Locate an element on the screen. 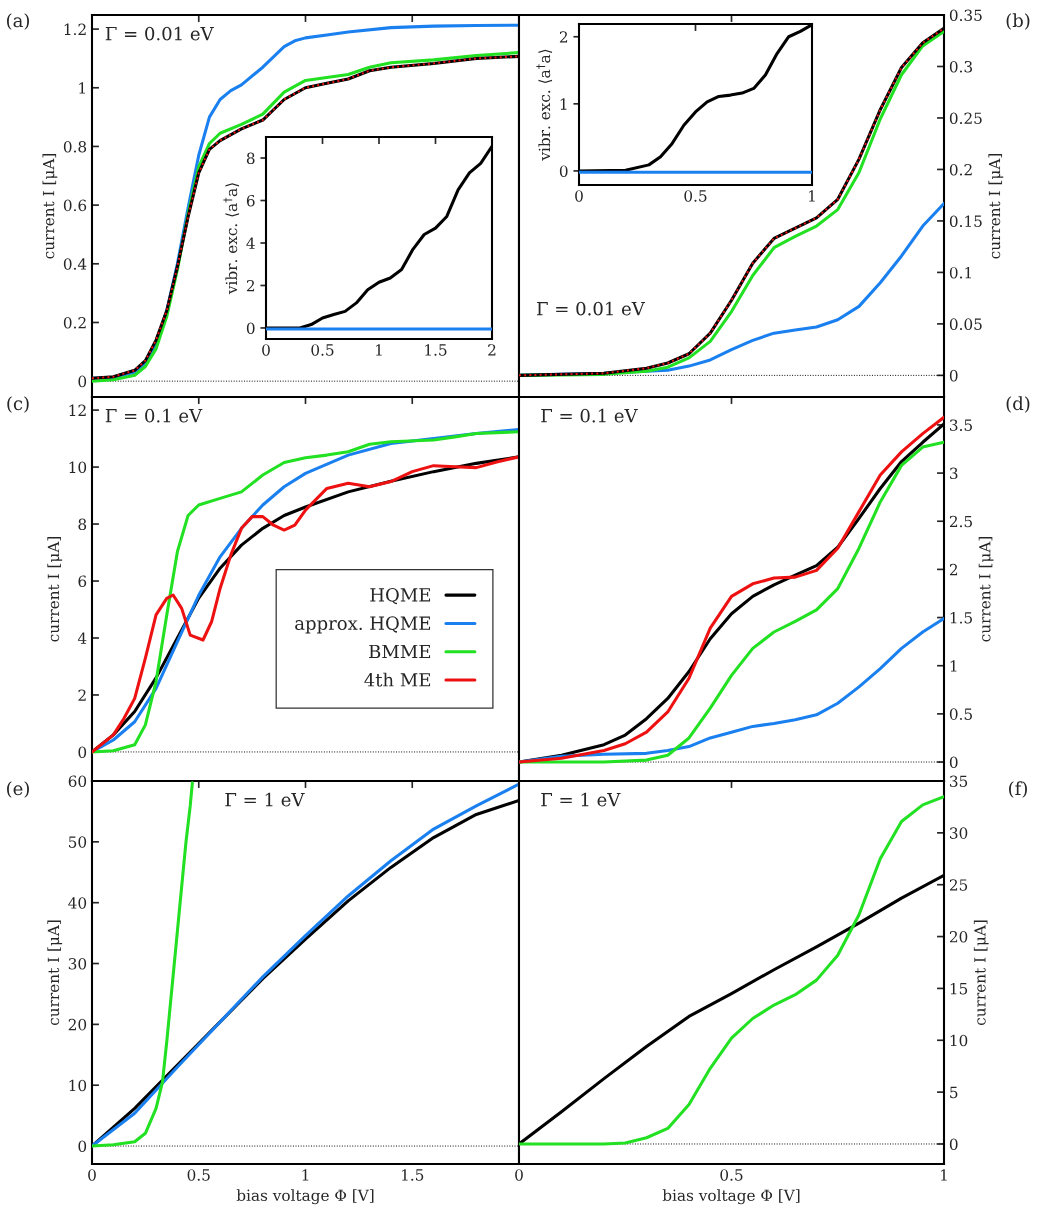  y2-tick-label: 2.5 is located at coordinates (960, 521).